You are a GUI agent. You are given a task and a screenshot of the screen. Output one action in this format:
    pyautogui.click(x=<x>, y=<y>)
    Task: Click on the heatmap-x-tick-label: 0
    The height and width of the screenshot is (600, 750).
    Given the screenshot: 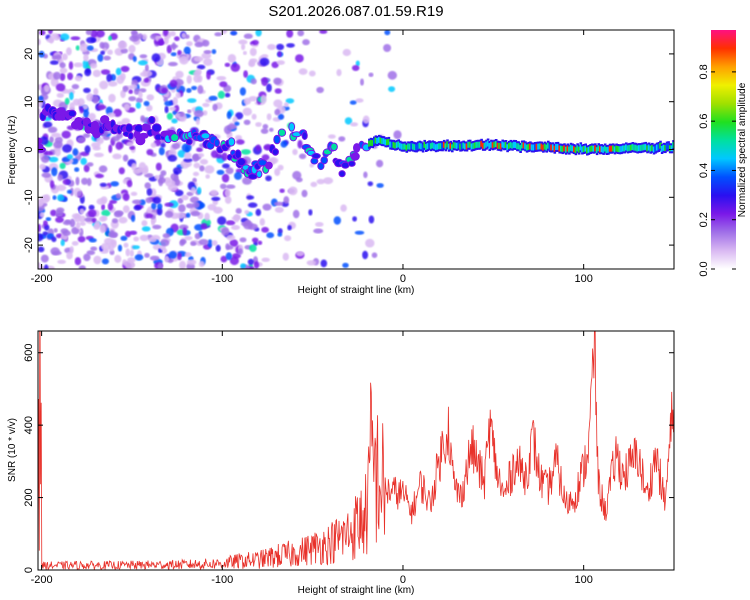 What is the action you would take?
    pyautogui.click(x=403, y=279)
    